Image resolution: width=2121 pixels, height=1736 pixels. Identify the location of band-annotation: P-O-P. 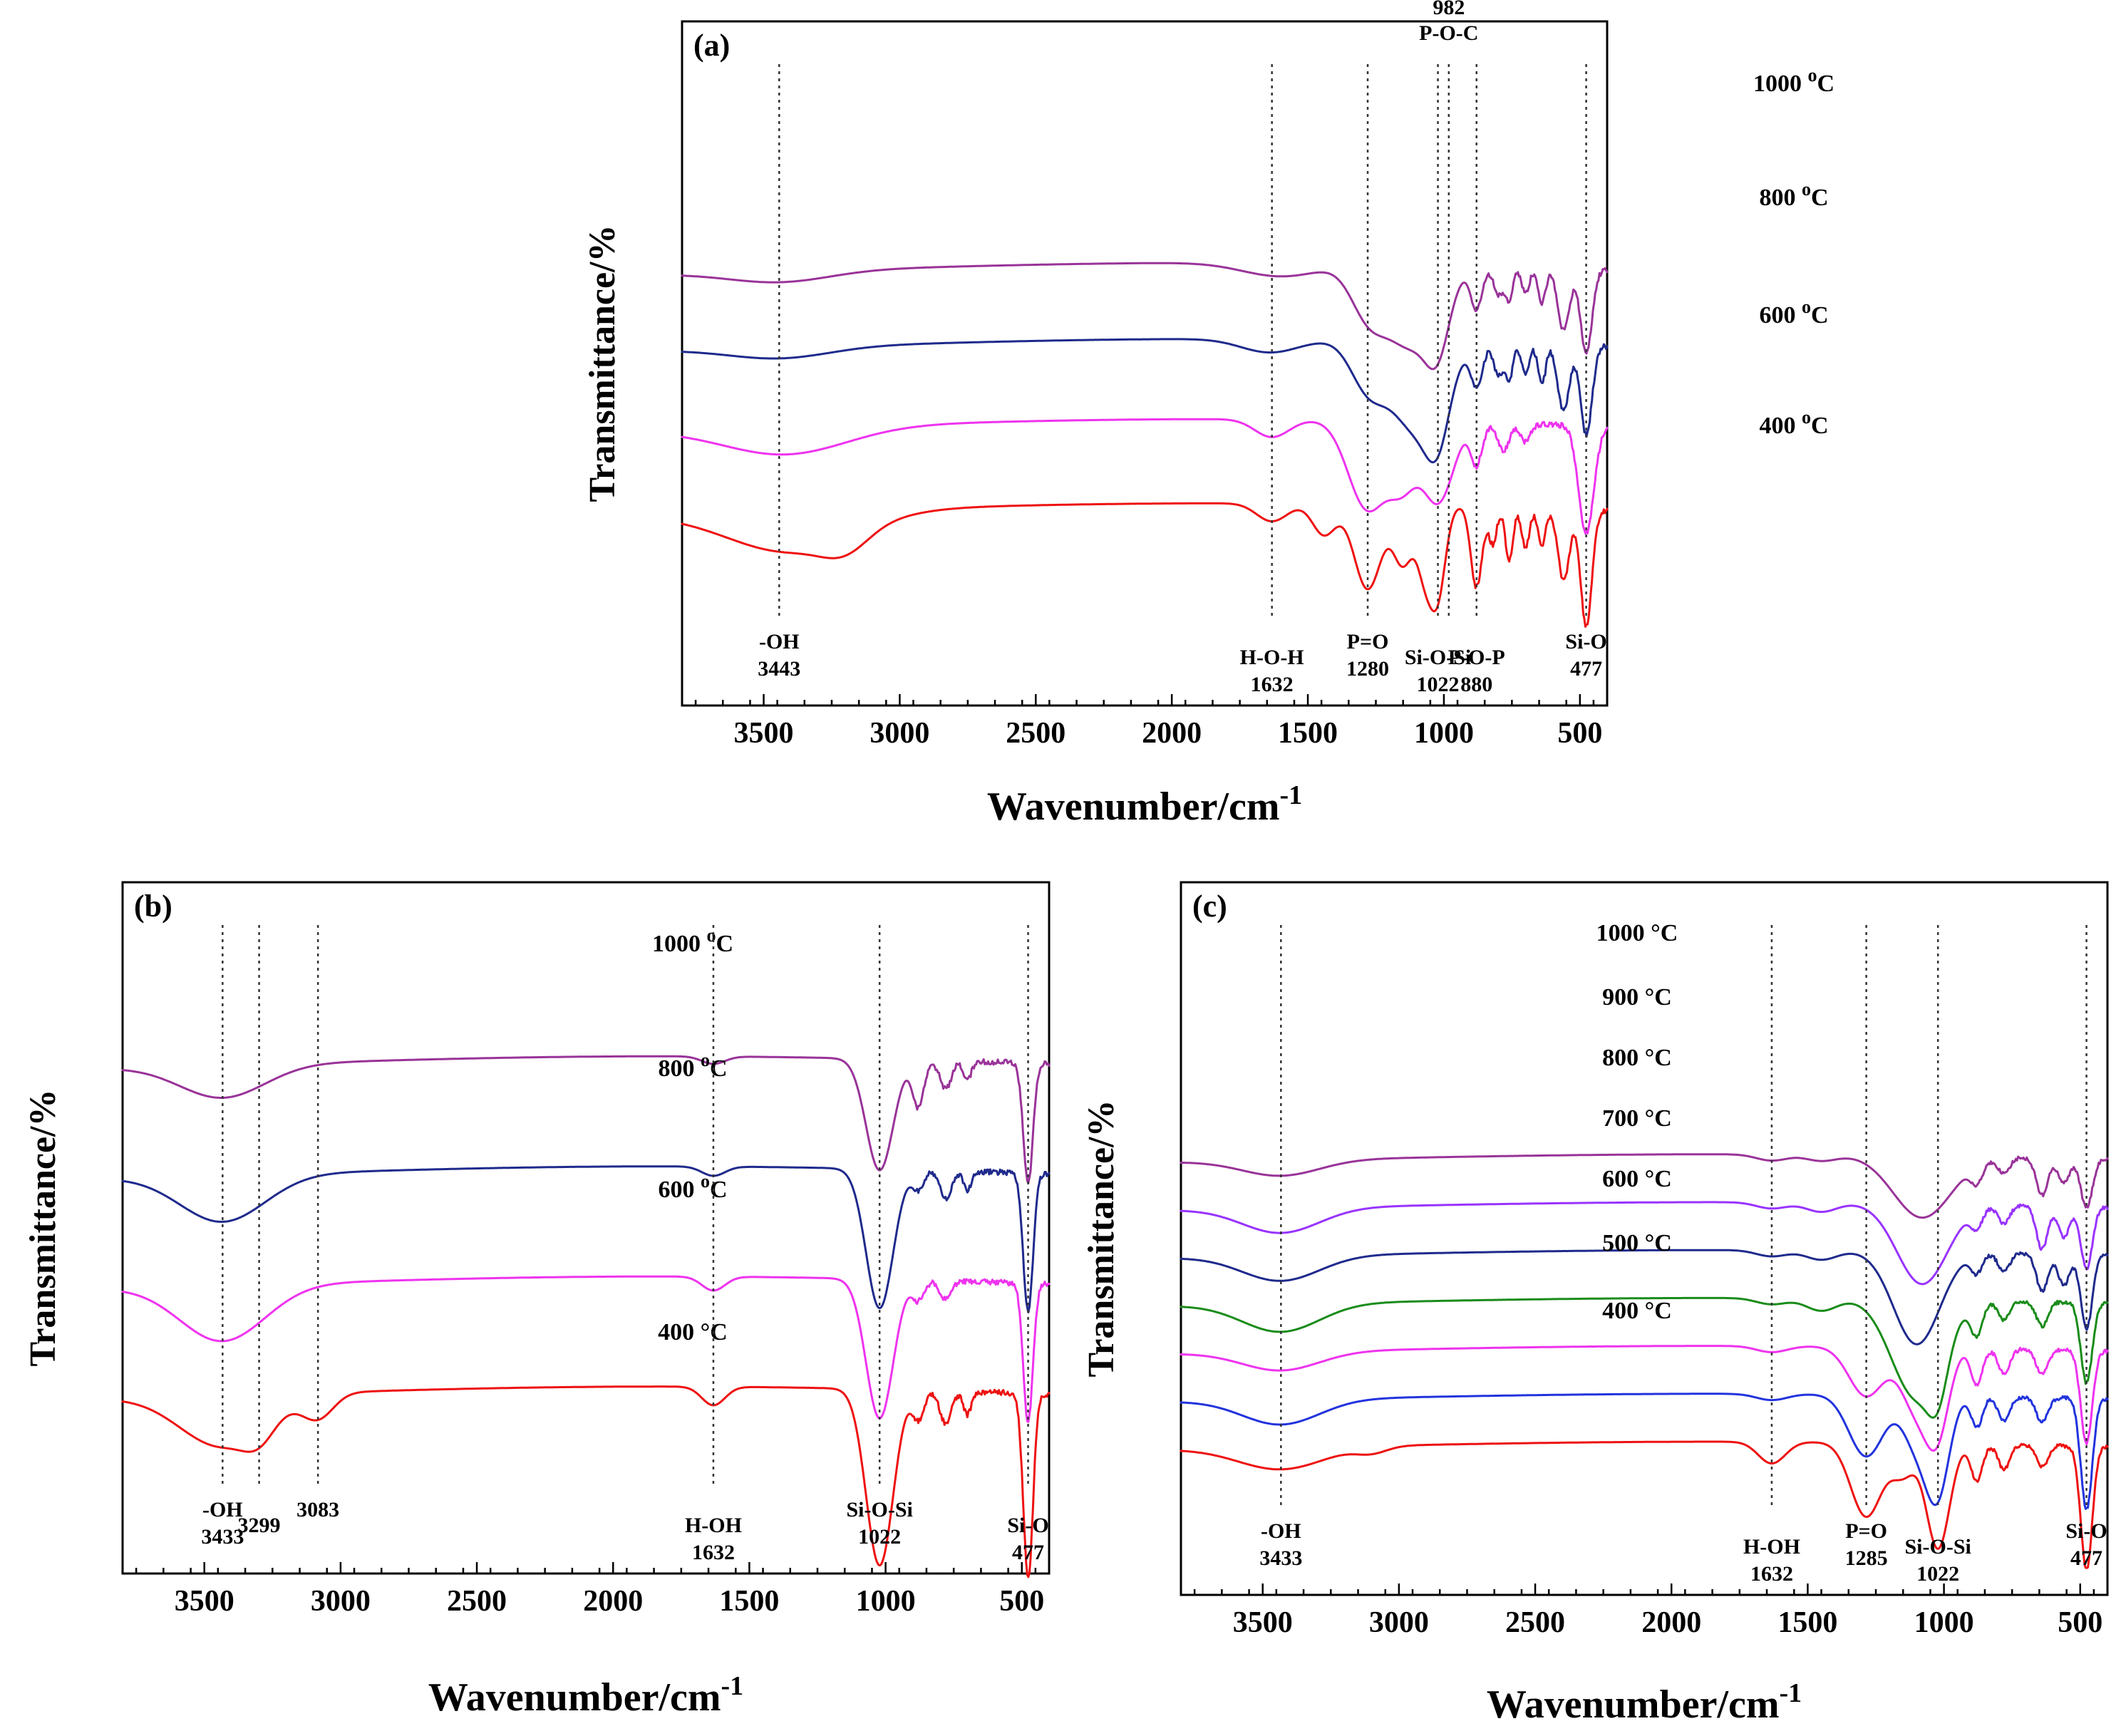
(1476, 657).